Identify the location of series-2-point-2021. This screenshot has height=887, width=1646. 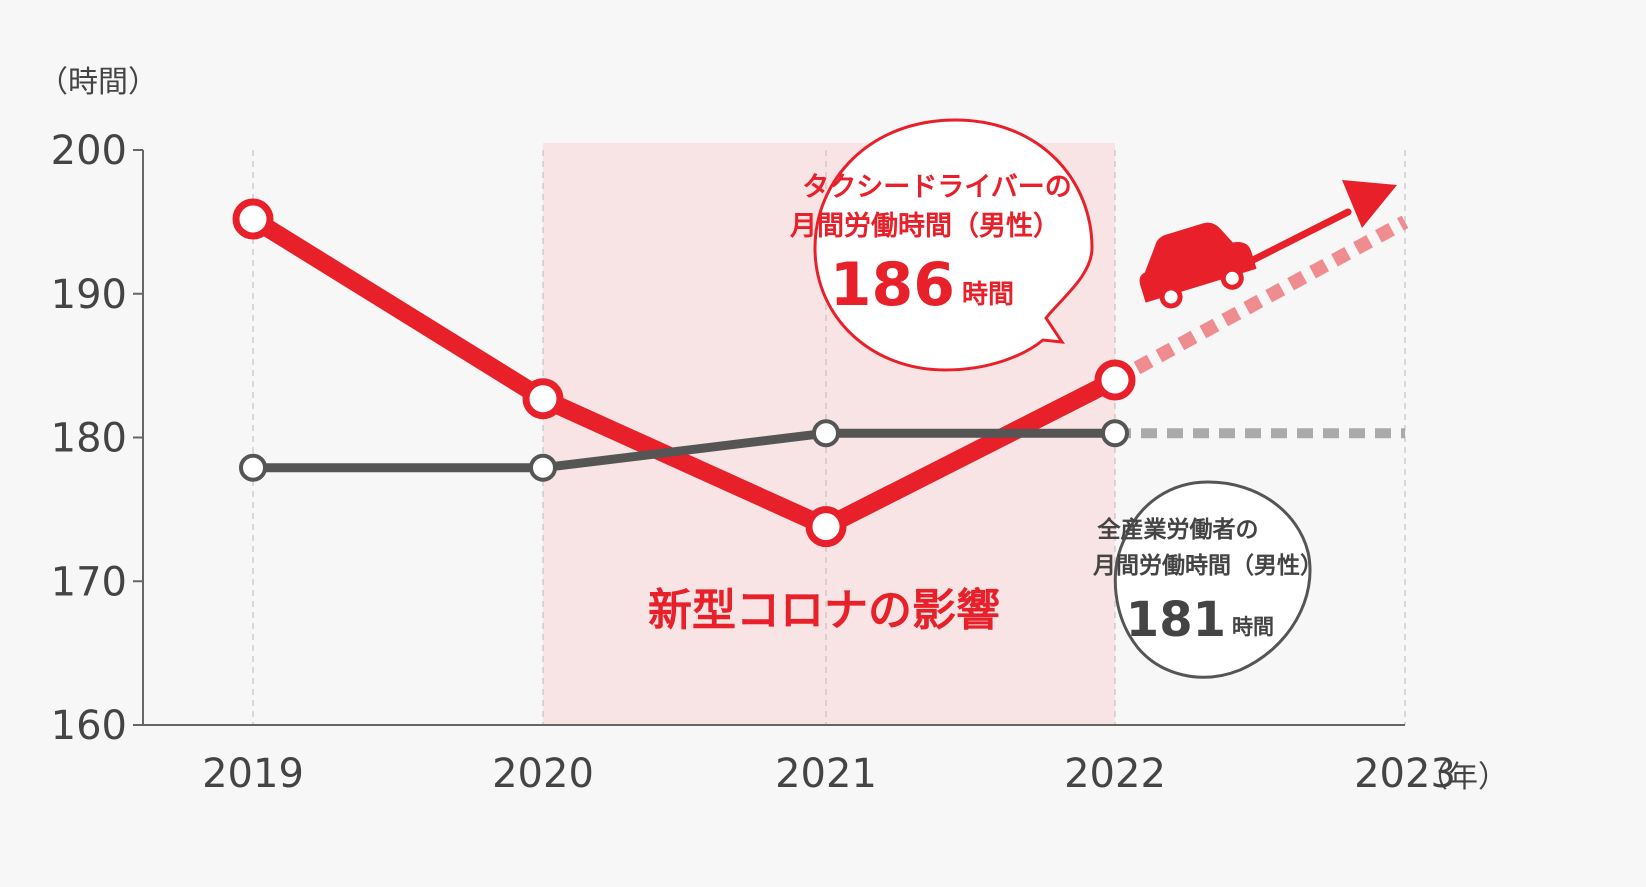
(826, 433).